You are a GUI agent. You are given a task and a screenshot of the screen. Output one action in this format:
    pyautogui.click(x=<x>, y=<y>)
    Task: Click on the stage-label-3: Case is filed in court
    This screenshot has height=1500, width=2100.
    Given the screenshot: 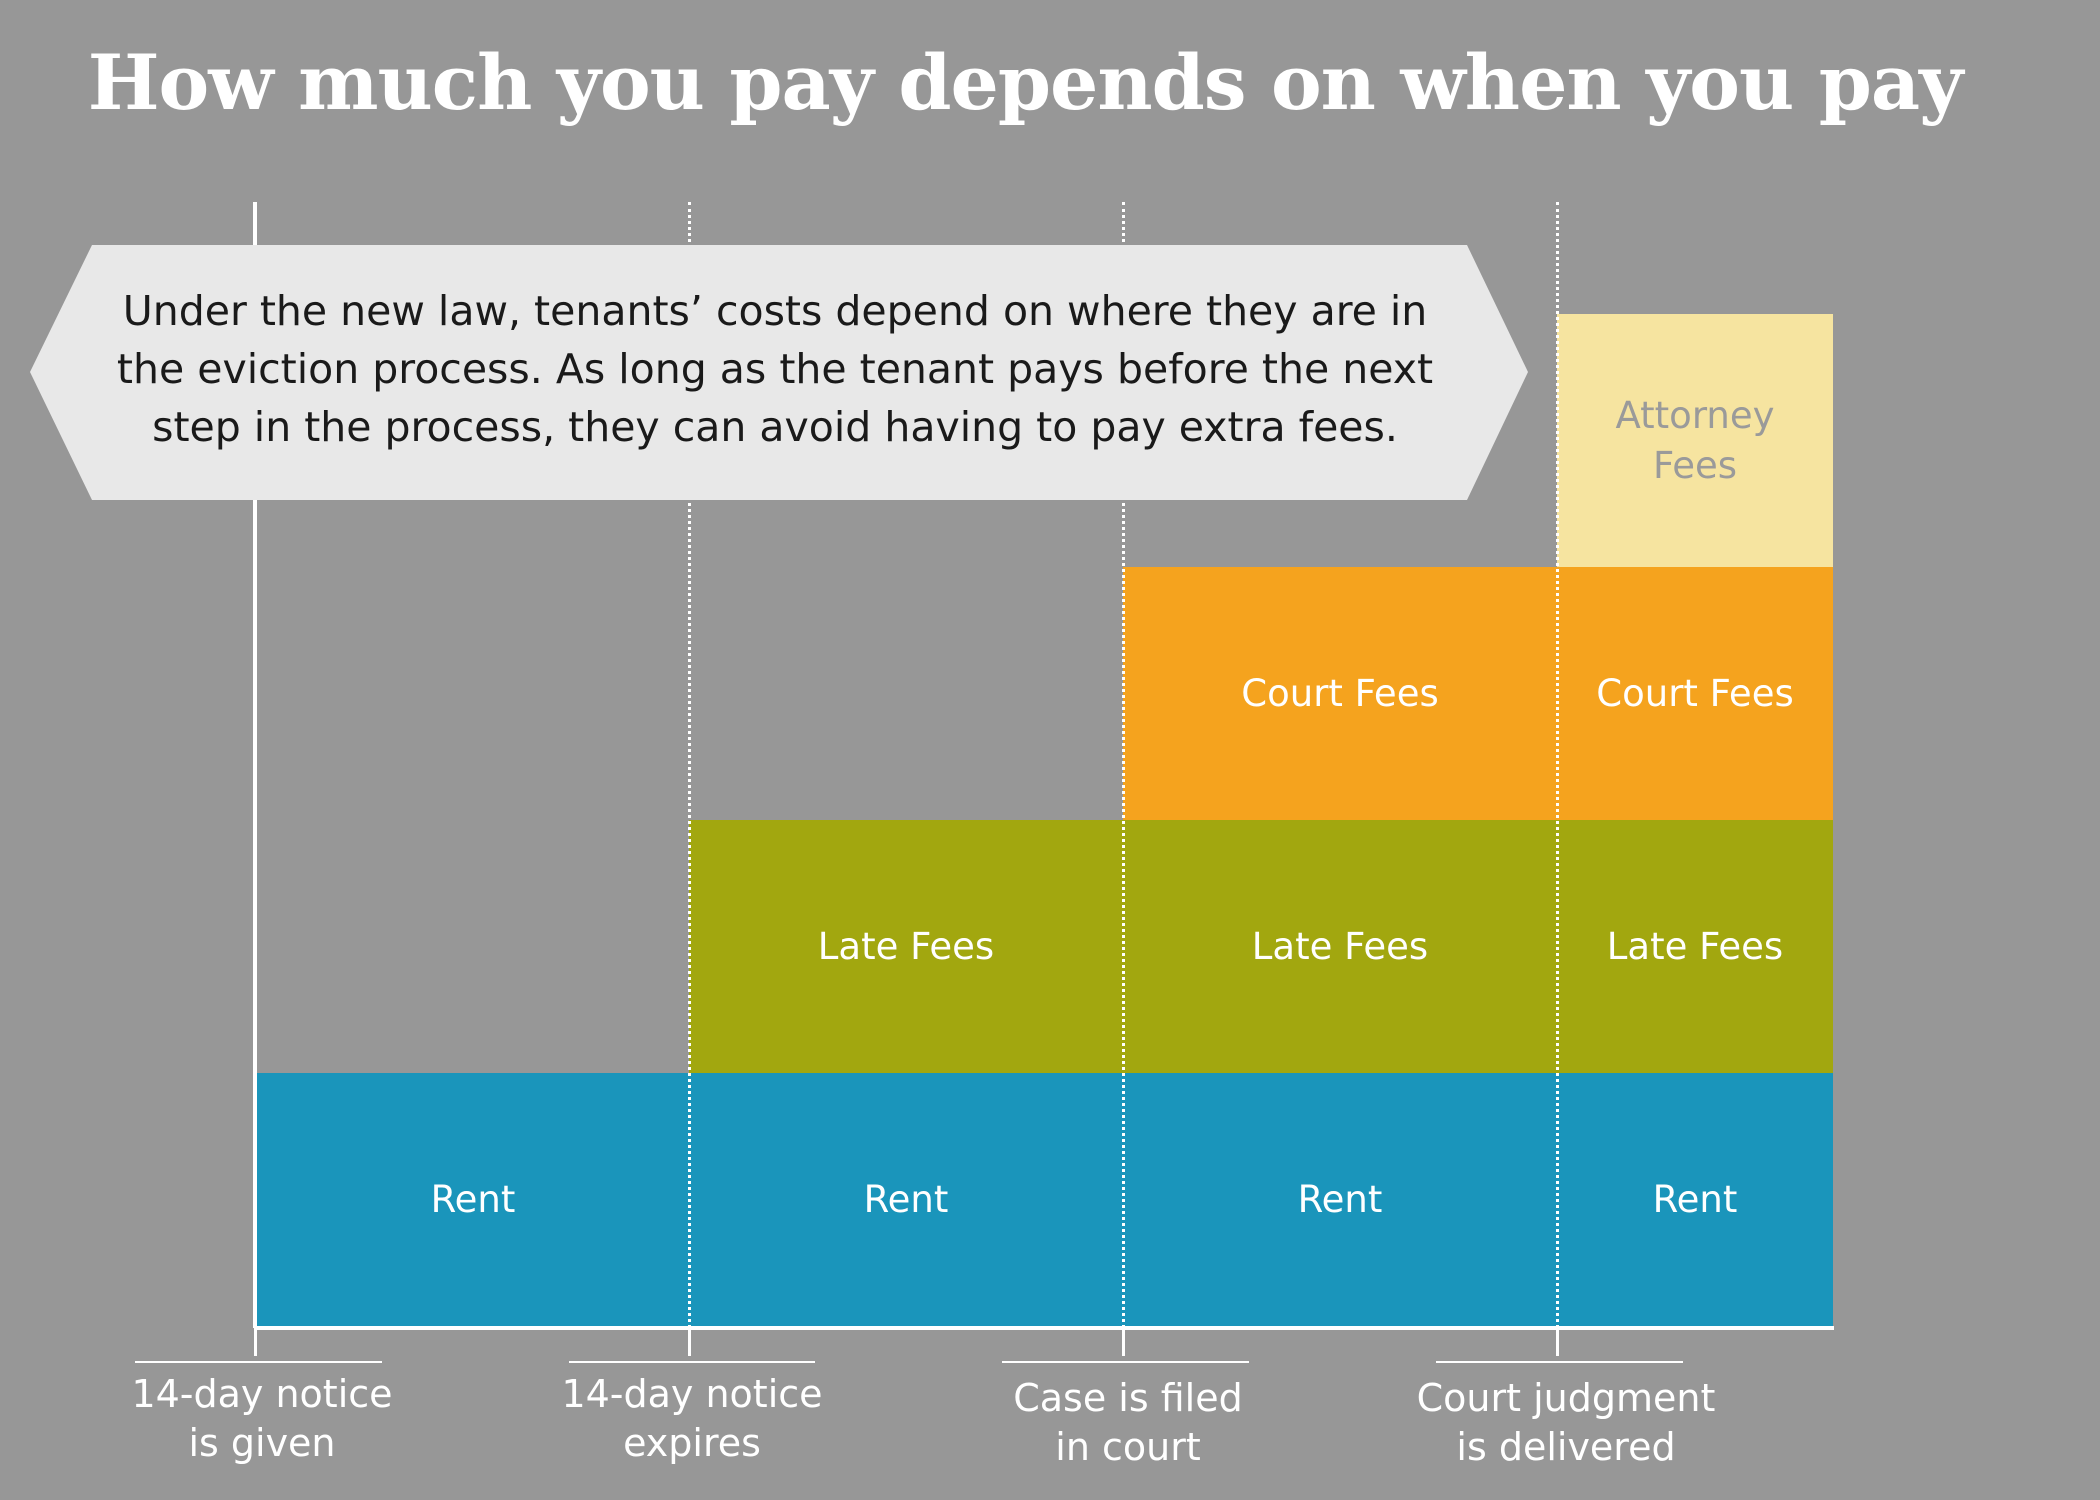 What is the action you would take?
    pyautogui.click(x=1128, y=1423)
    